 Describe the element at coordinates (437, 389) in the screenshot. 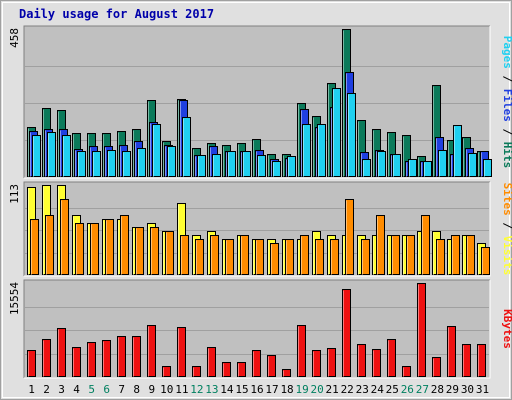

I see `x-tick-day-28: 28` at that location.